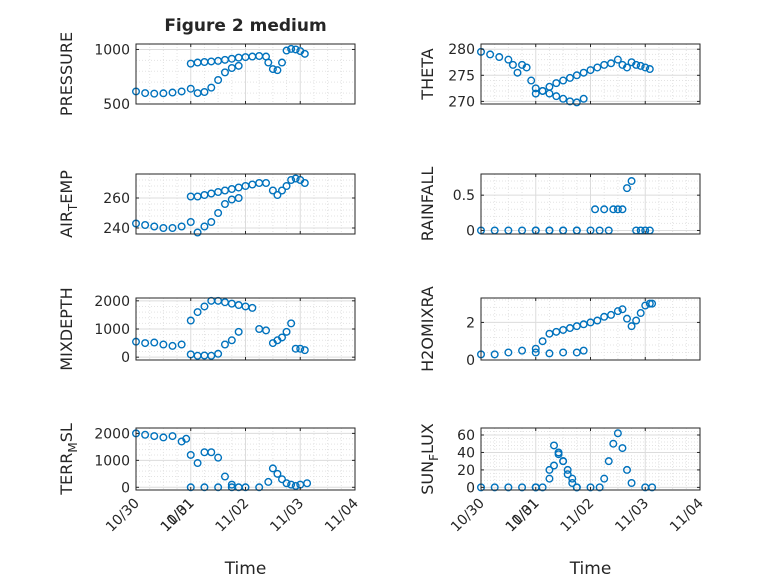 The width and height of the screenshot is (778, 583). I want to click on x-tick-label: 11/03, so click(632, 516).